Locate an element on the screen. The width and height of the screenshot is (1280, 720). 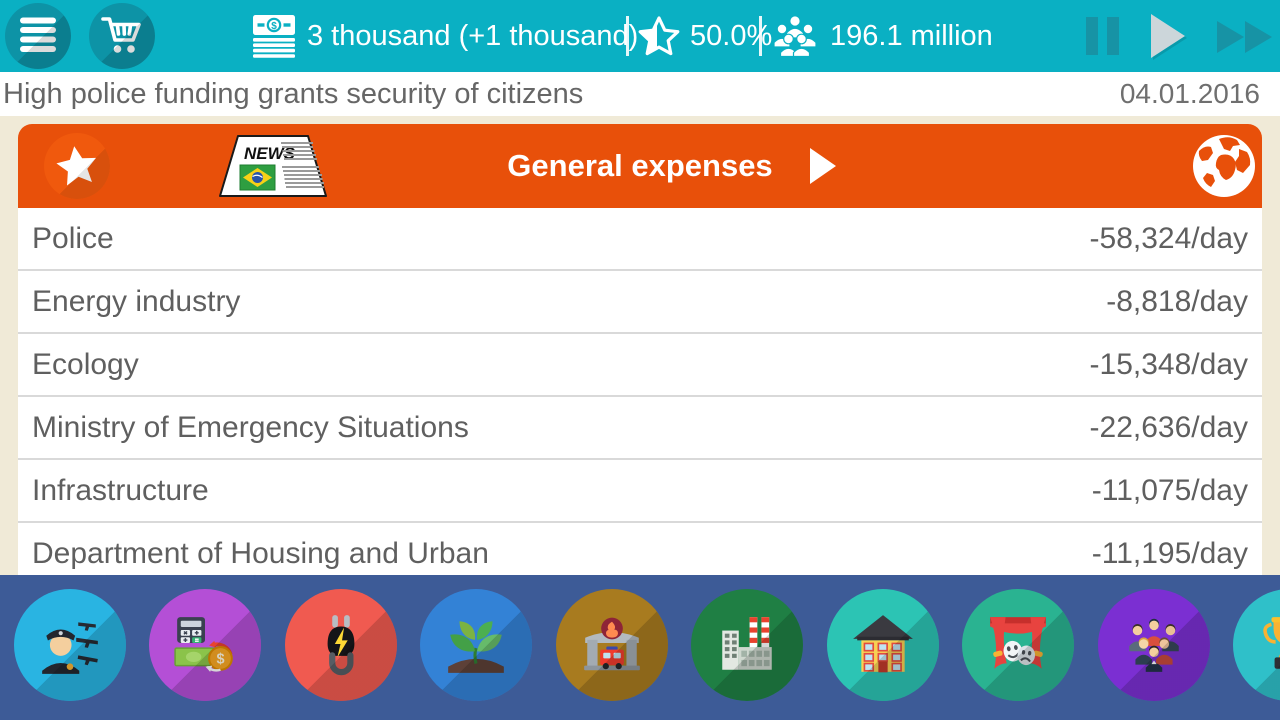
budget-value: 3 thousand (+1 thousand) is located at coordinates (473, 35).